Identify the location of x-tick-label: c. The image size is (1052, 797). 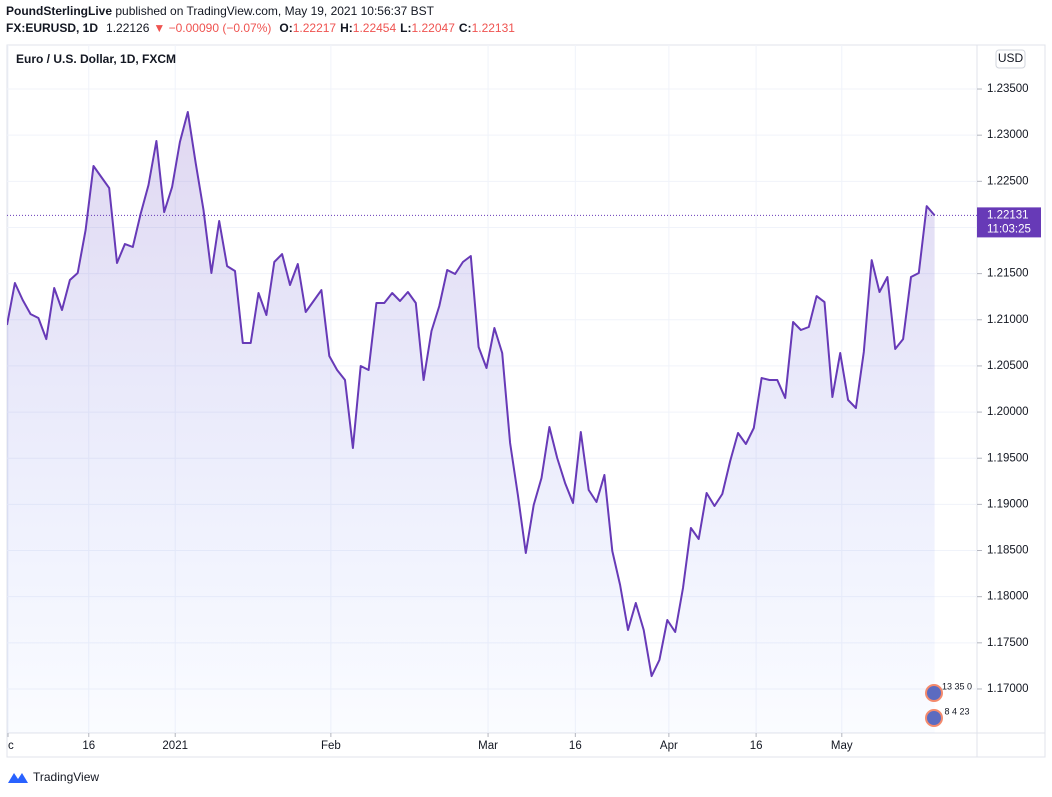
(11, 746).